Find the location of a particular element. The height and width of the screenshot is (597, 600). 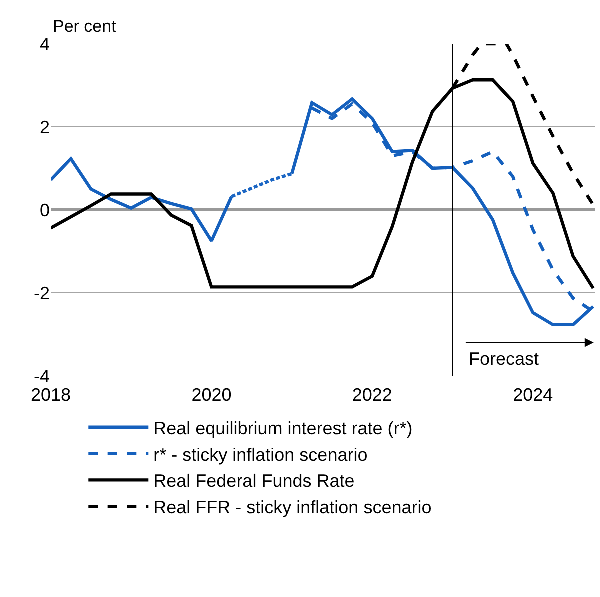

annotation: Forecast is located at coordinates (504, 359).